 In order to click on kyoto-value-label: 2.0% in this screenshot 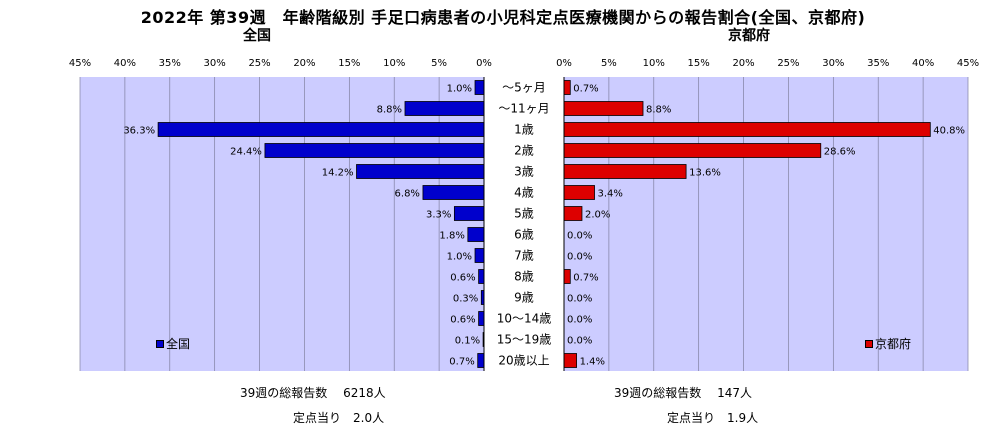, I will do `click(597, 215)`.